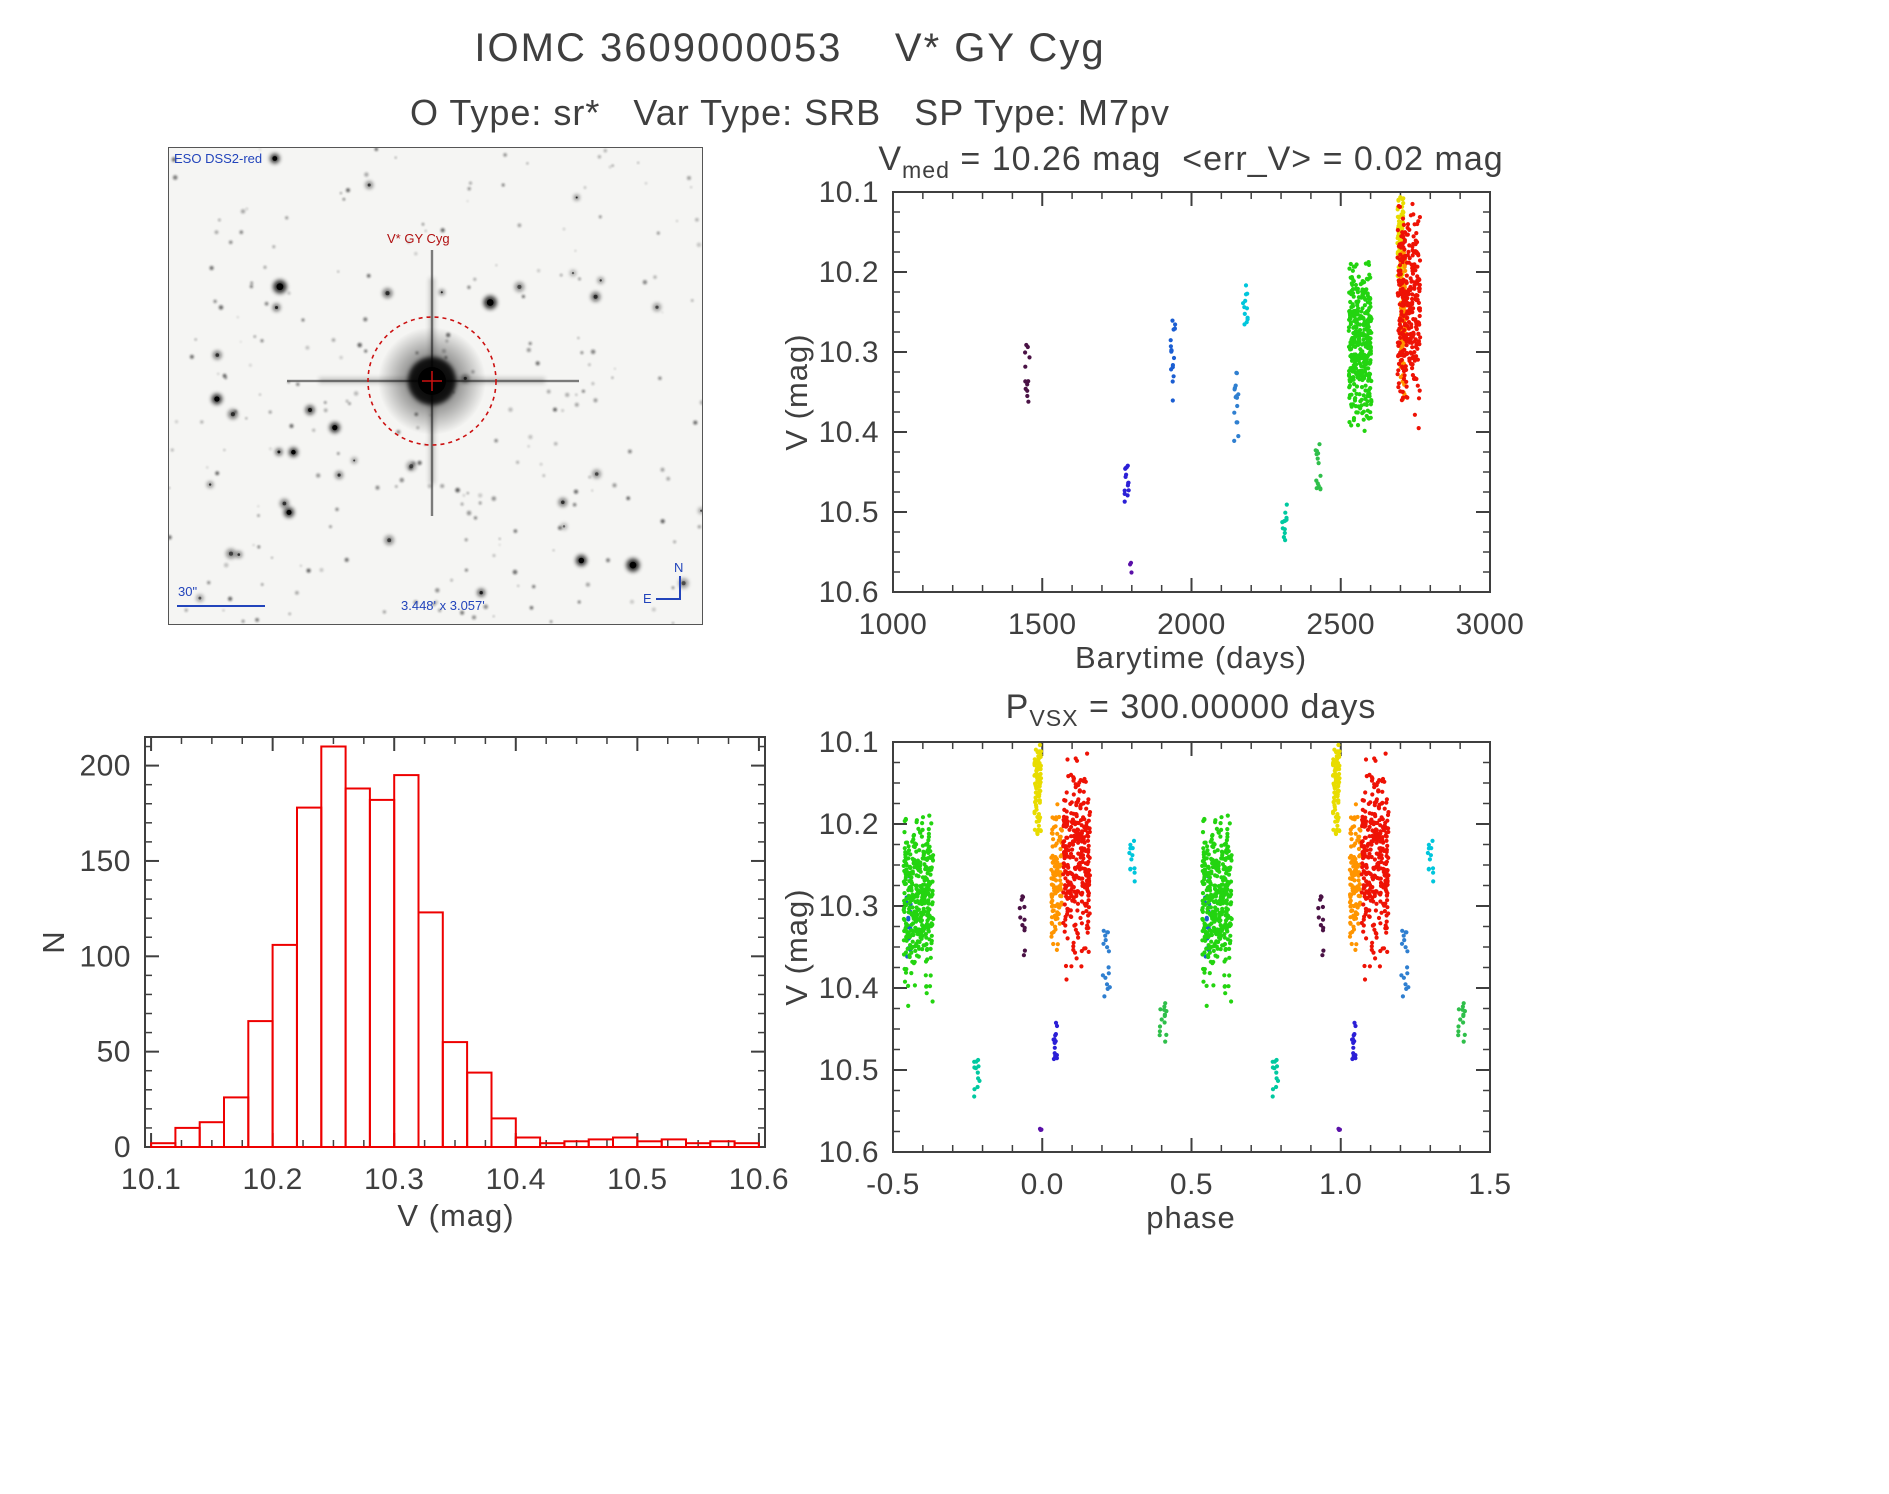  I want to click on page-title: IOMC 3609000053 V* GY Cyg, so click(790, 48).